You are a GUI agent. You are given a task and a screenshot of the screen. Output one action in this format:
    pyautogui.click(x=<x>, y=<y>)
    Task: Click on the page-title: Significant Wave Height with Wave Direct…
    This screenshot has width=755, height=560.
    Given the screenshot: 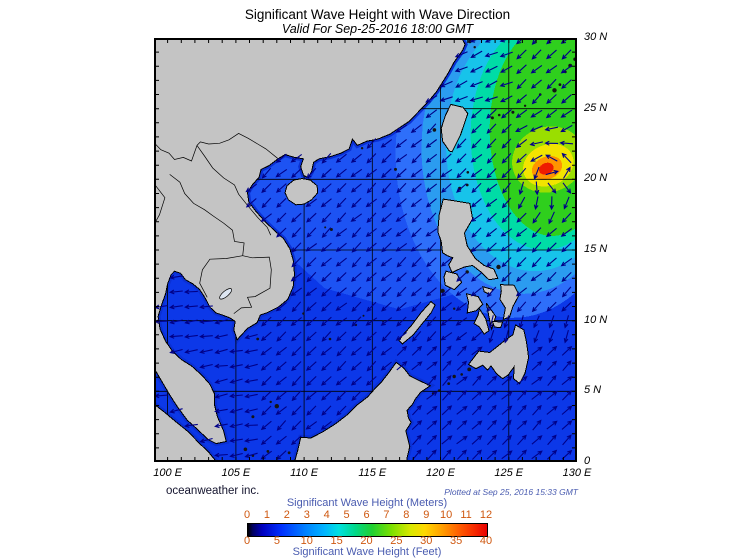 What is the action you would take?
    pyautogui.click(x=377, y=14)
    